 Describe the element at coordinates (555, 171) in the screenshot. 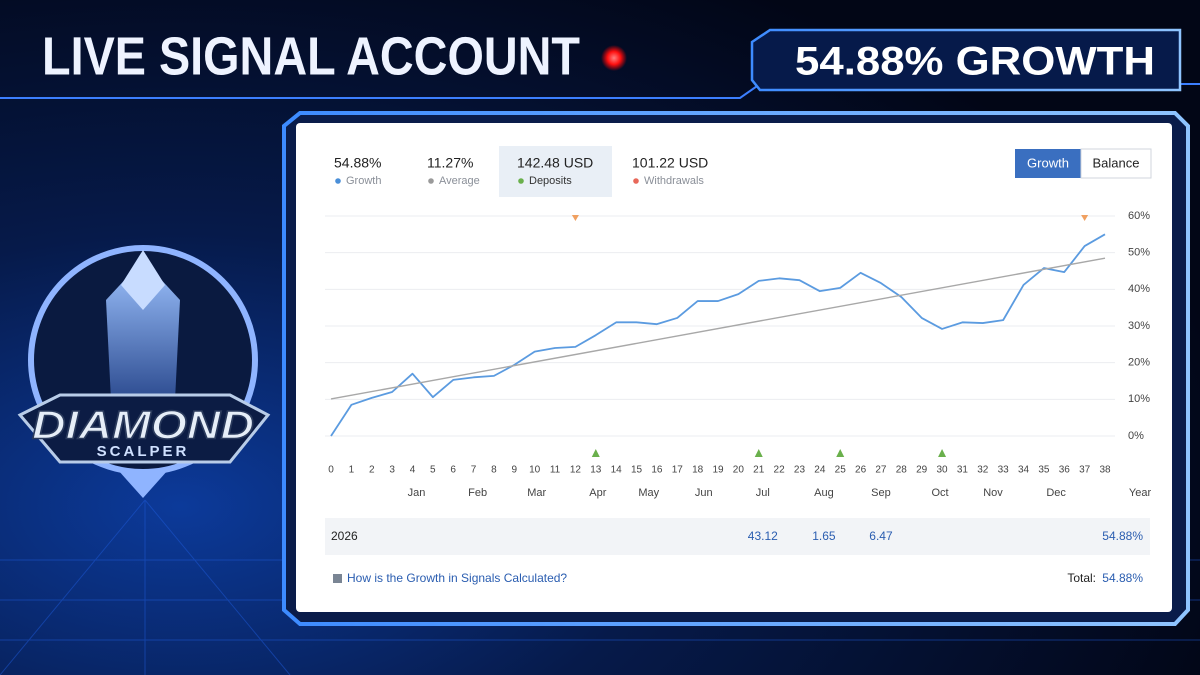

I see `stat-highlight` at that location.